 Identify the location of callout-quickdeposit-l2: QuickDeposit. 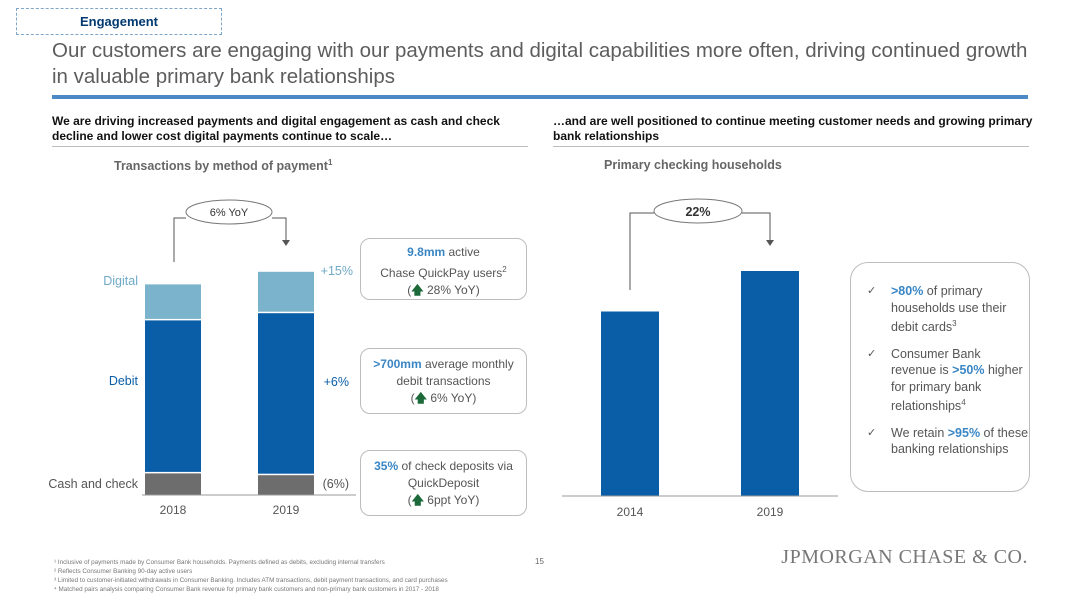
(443, 483).